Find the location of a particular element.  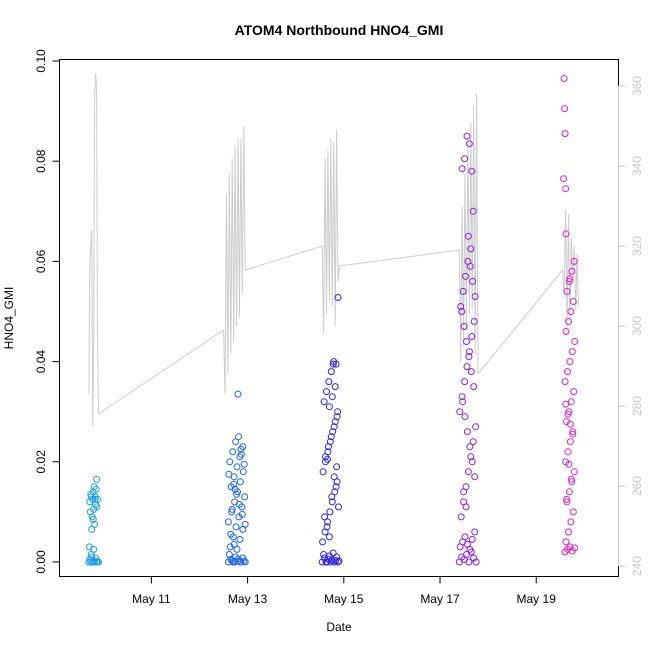

x-tick-label: May 15 is located at coordinates (344, 599).